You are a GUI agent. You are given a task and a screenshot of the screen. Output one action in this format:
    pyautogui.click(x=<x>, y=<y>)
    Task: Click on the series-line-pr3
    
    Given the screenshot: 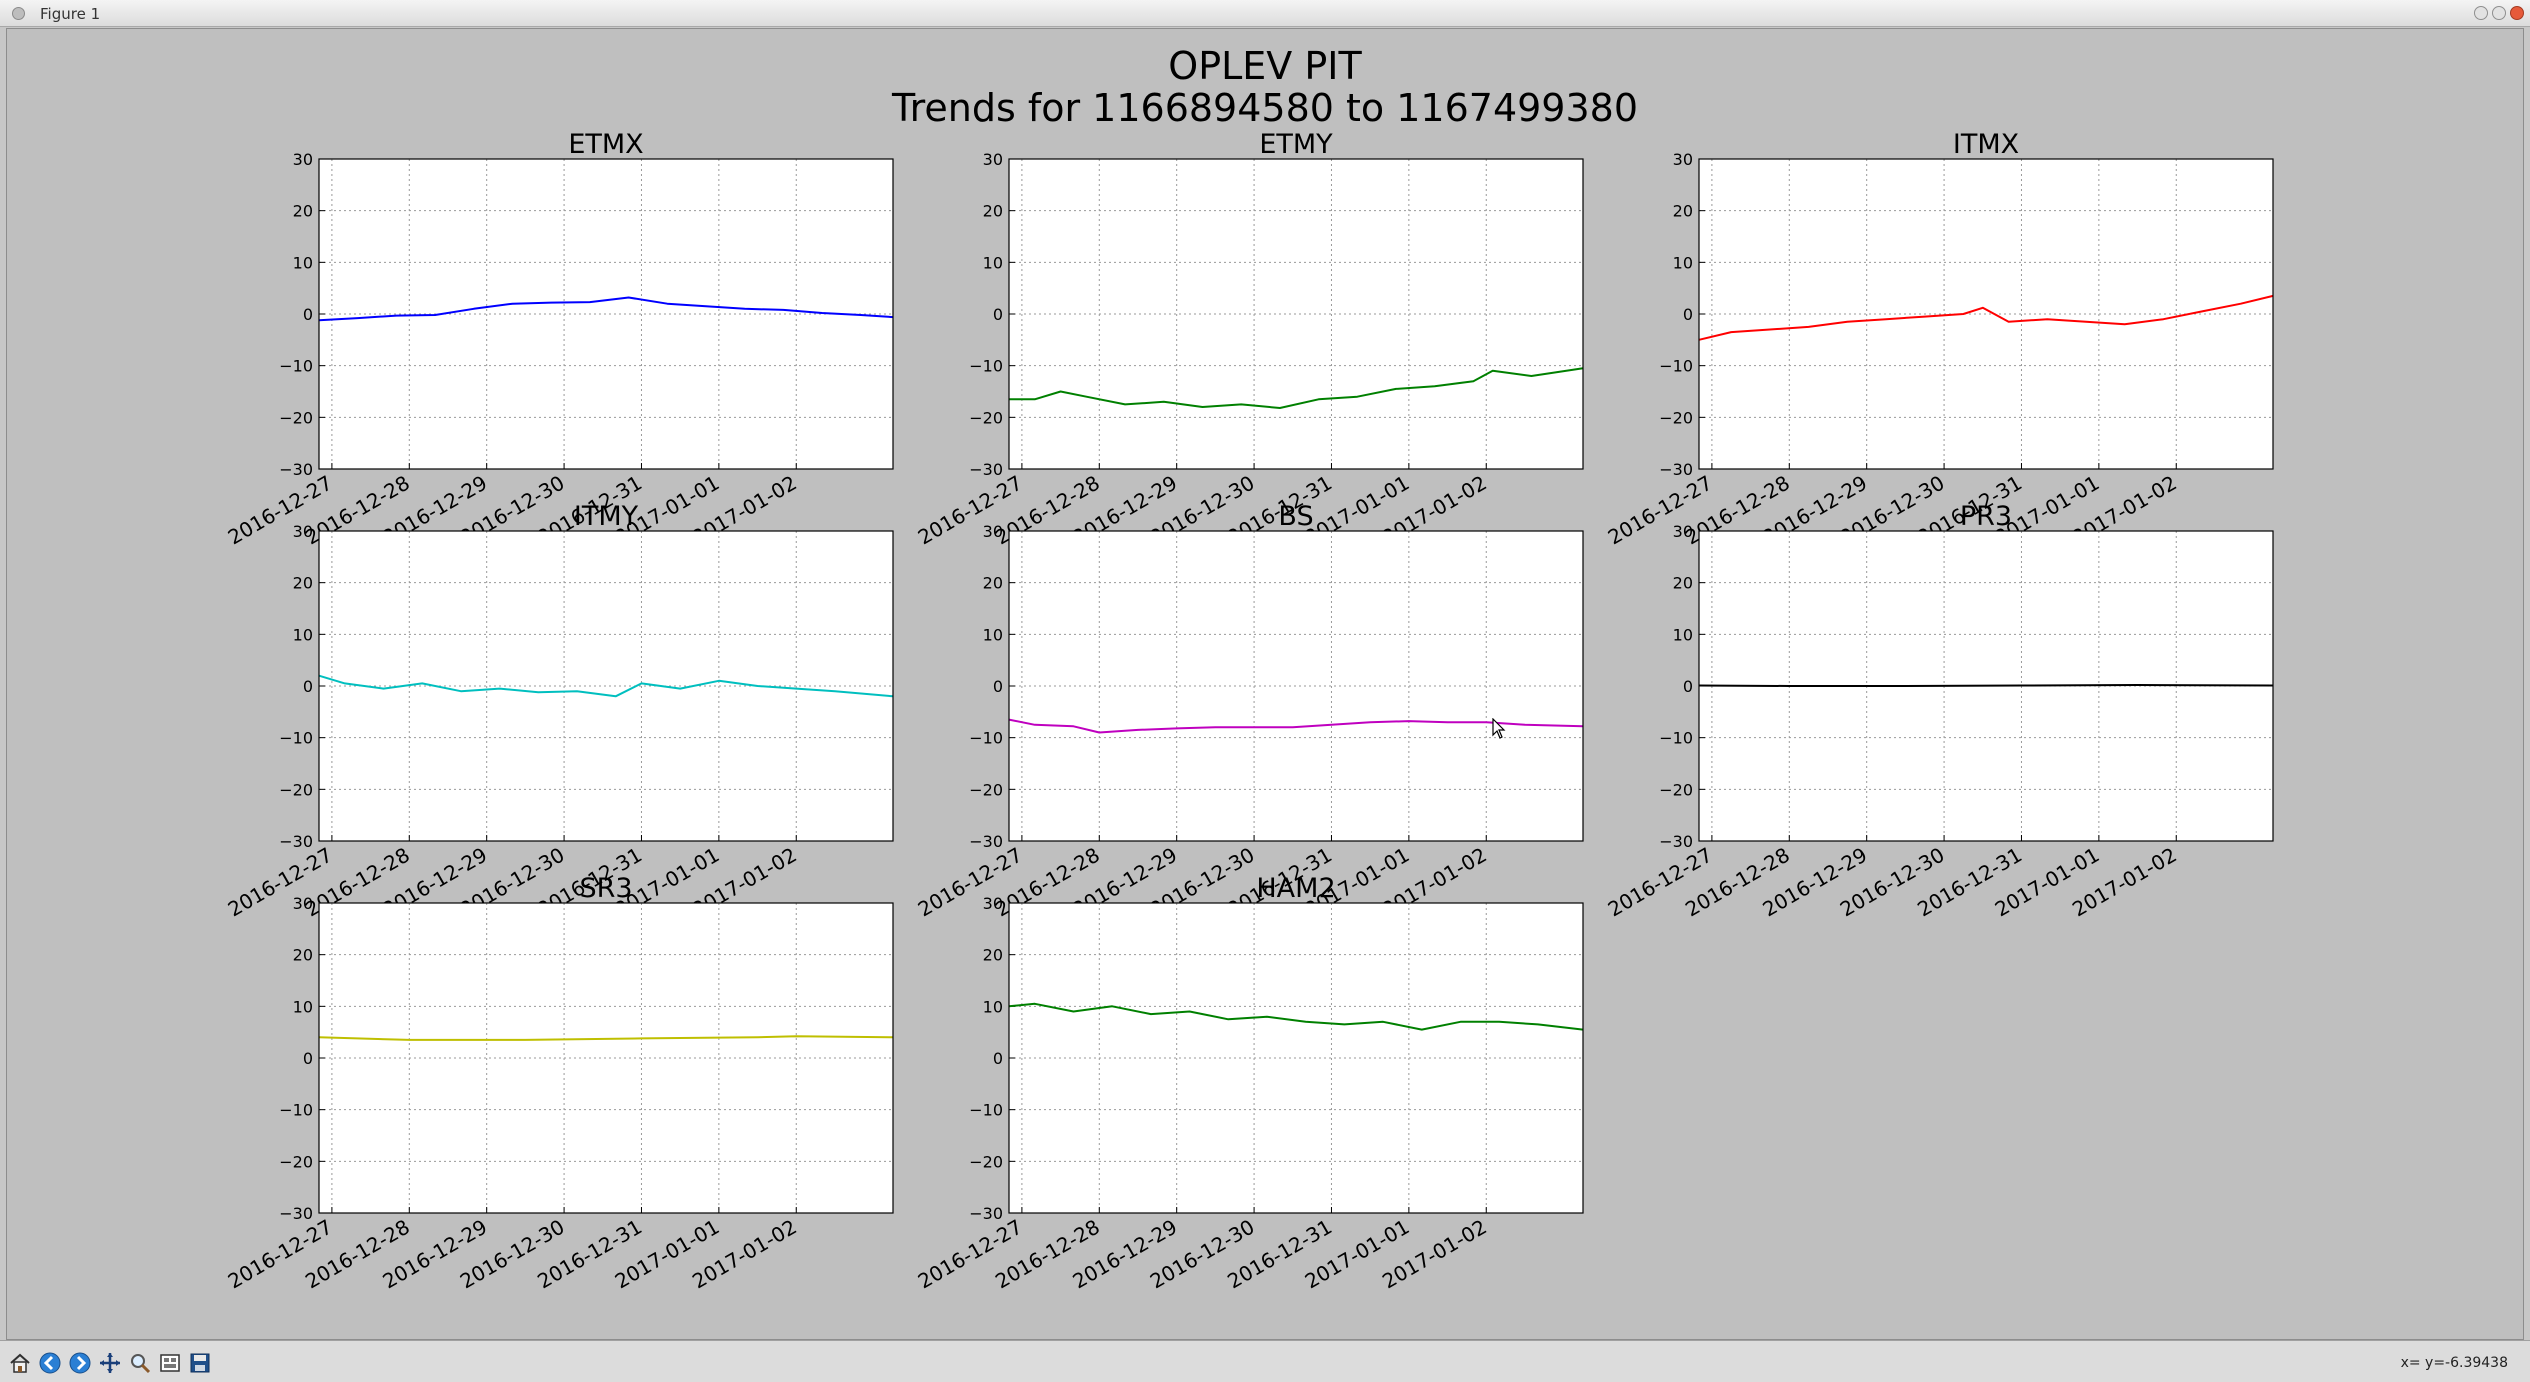 What is the action you would take?
    pyautogui.click(x=1986, y=685)
    